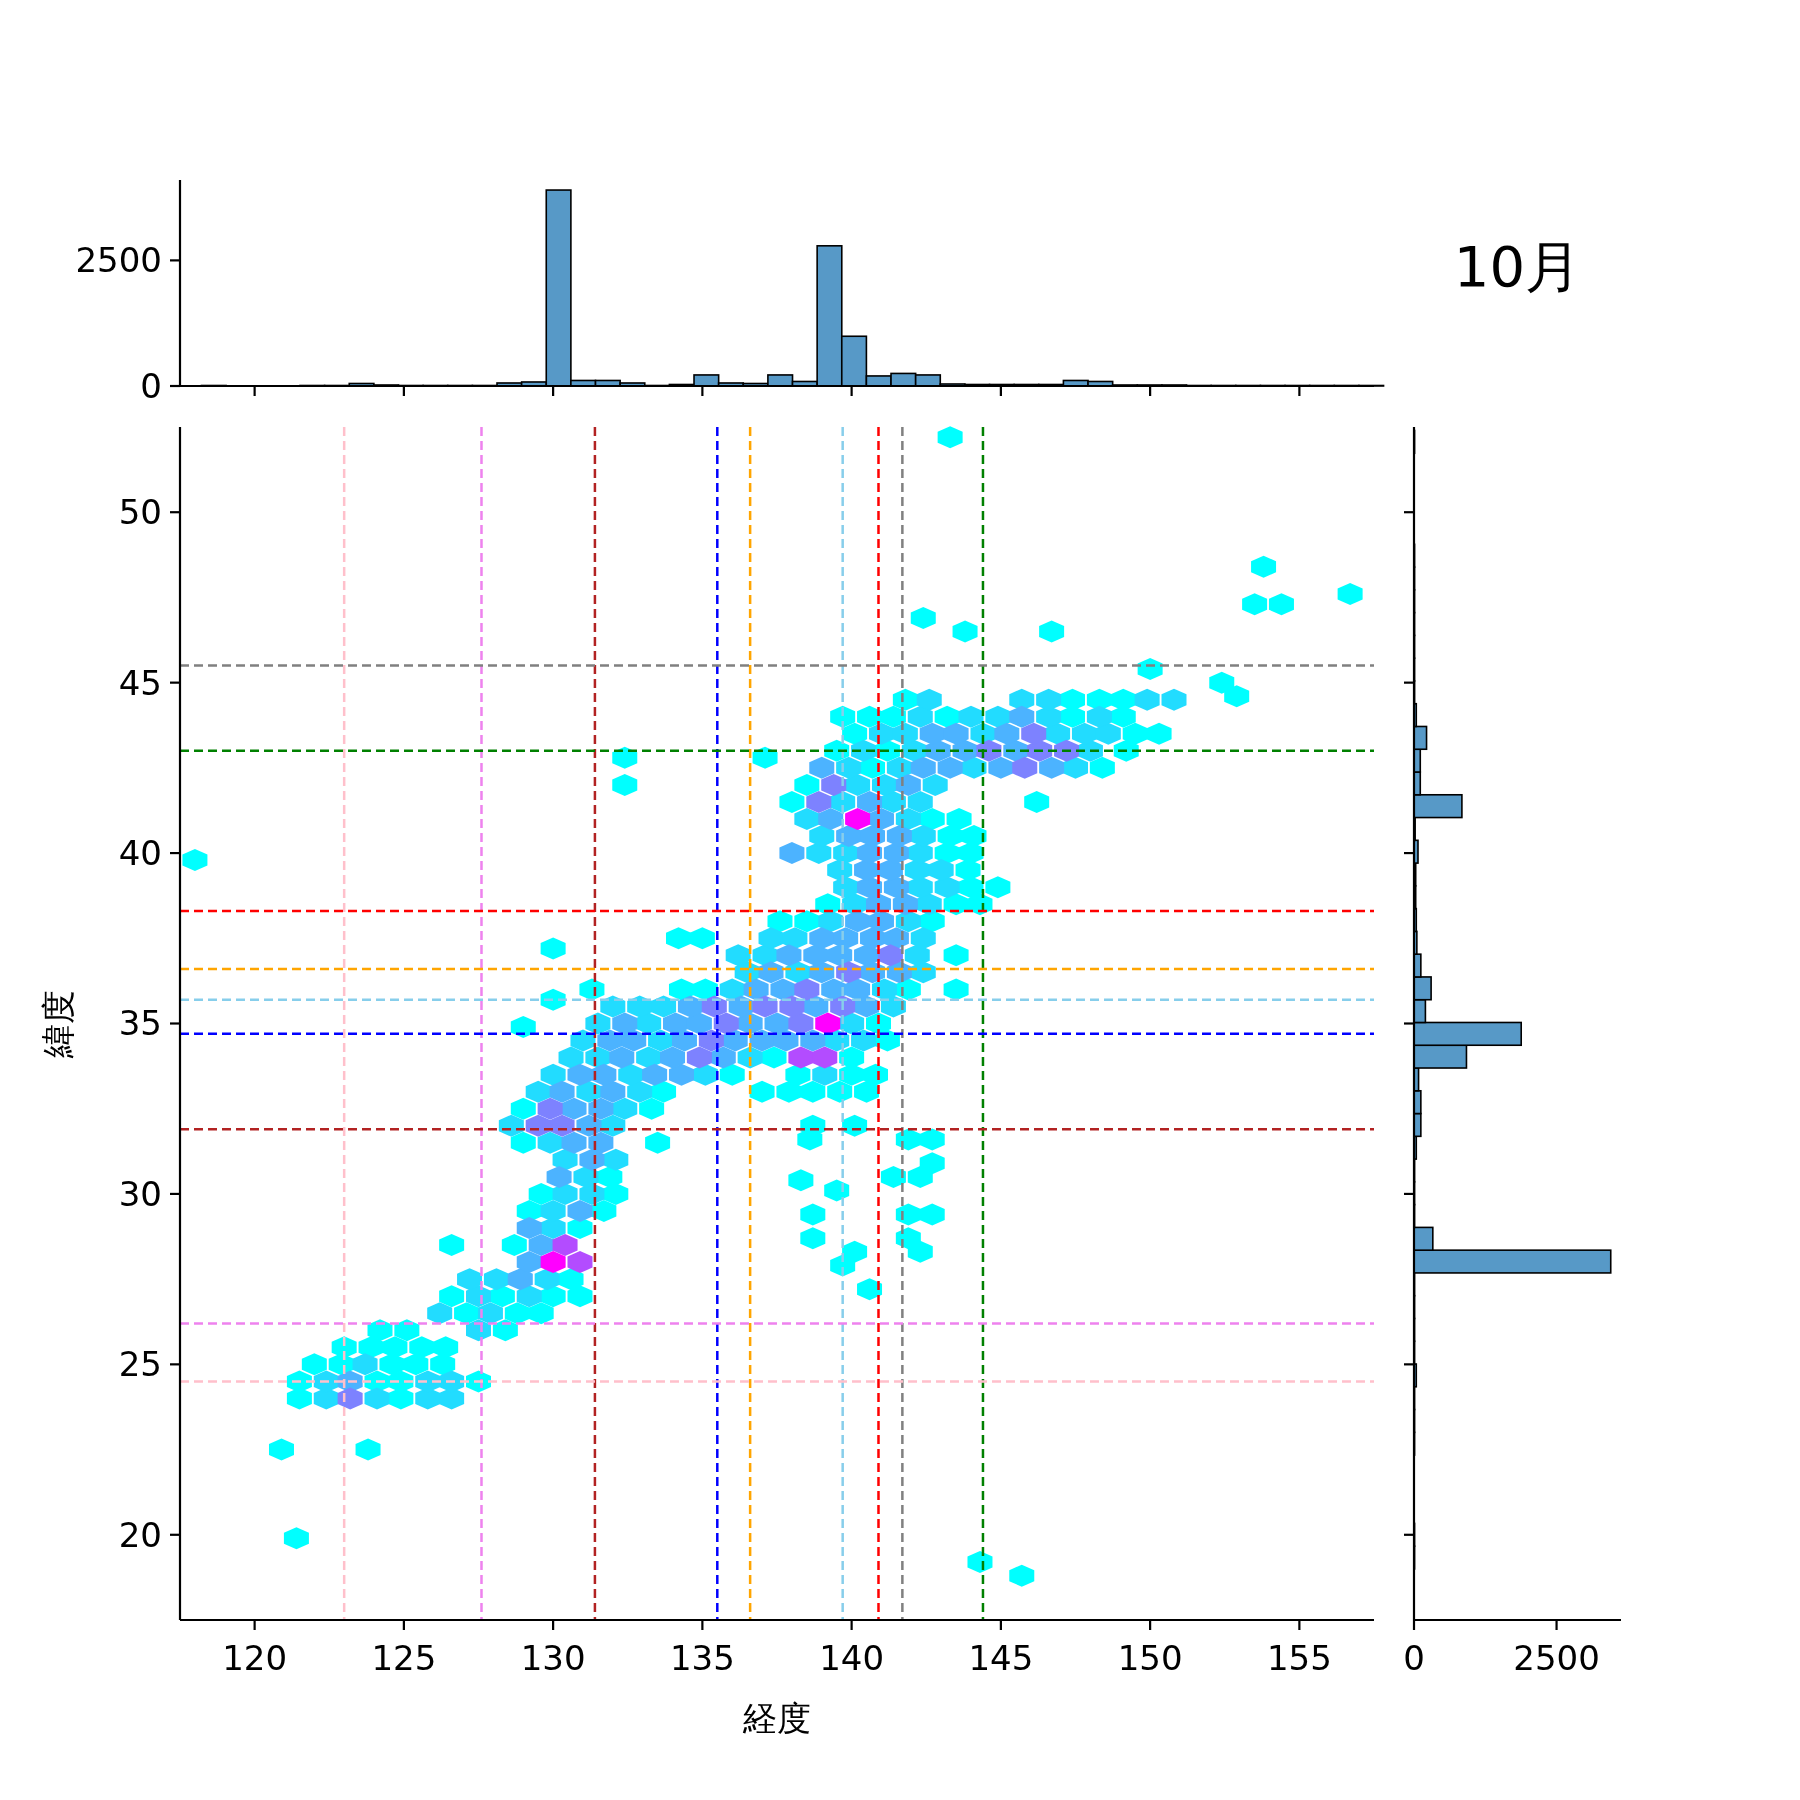  What do you see at coordinates (1150, 1658) in the screenshot?
I see `x-tick-label: 150` at bounding box center [1150, 1658].